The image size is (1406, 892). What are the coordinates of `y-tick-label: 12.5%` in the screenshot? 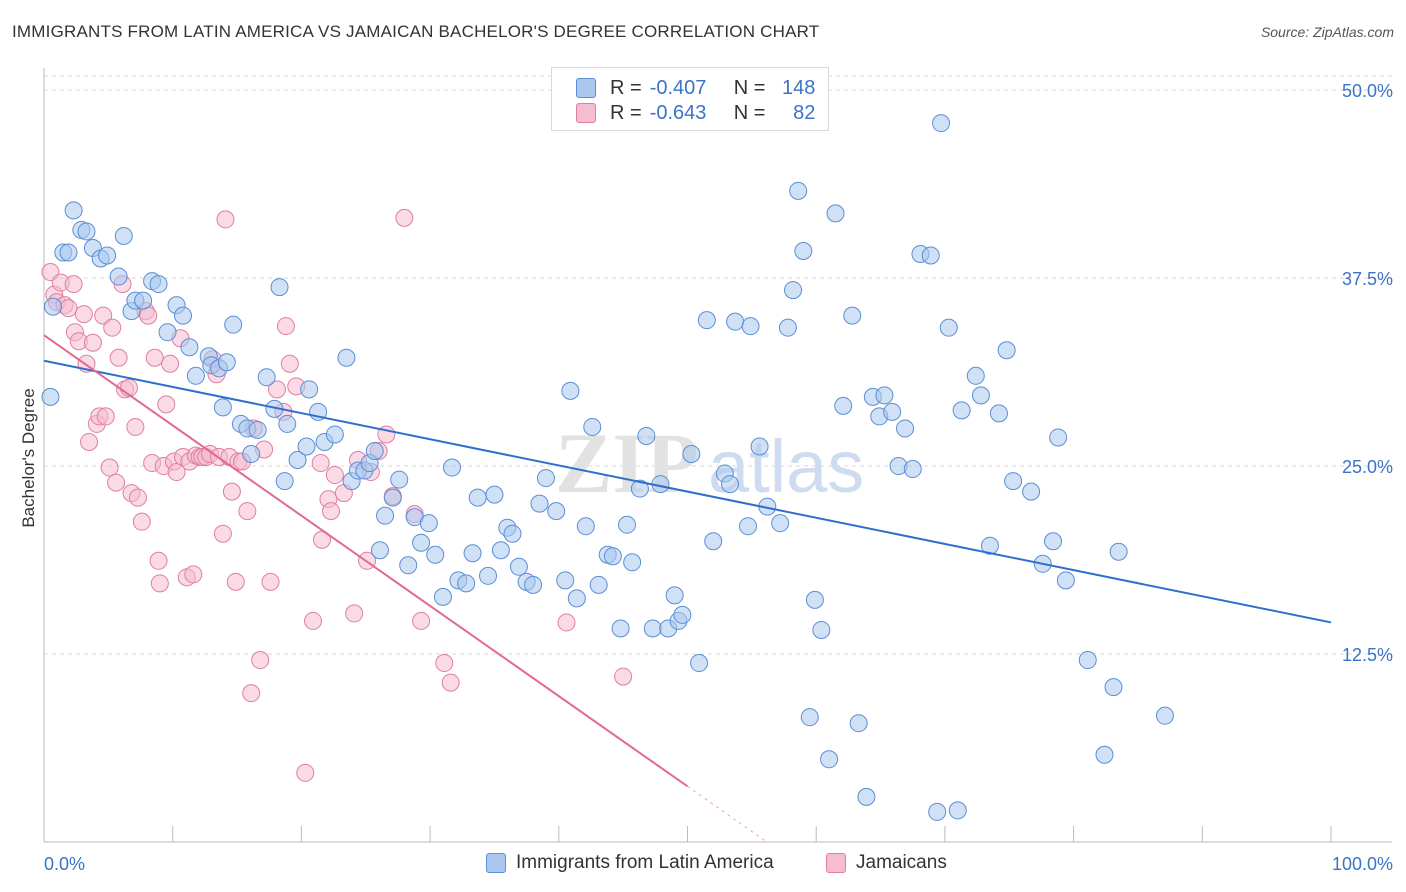 It's located at (1367, 655).